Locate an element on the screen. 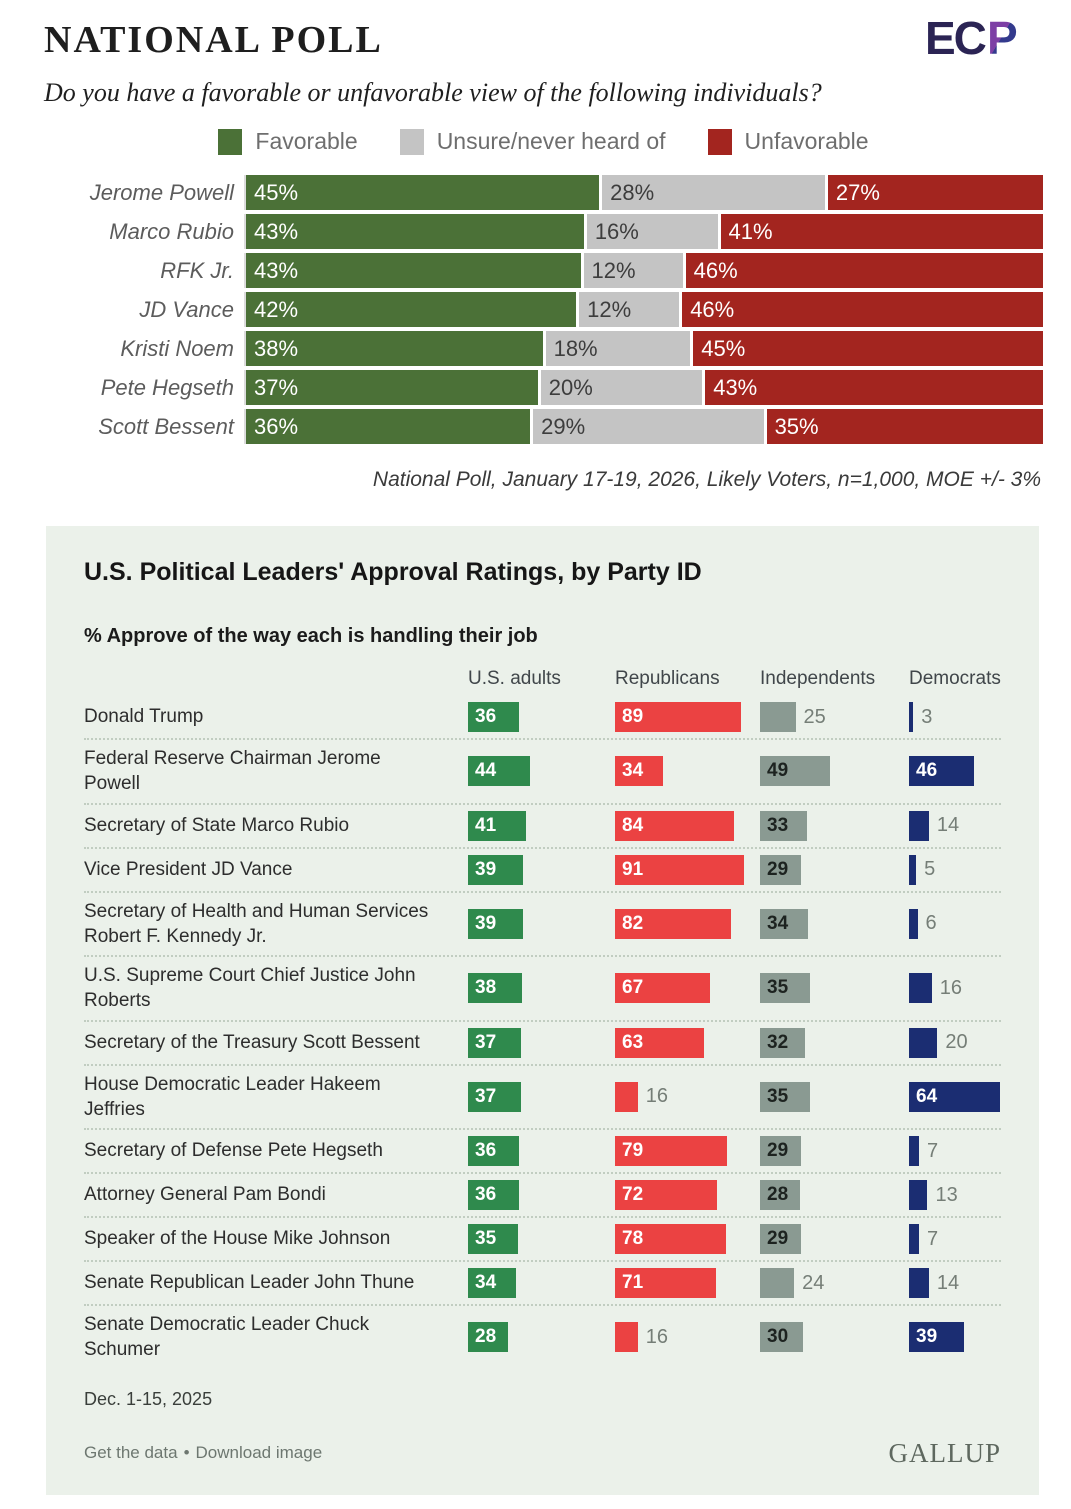 The height and width of the screenshot is (1509, 1071). gallup-row: Attorney General Pam Bondi 36 72 28 13 is located at coordinates (542, 1194).